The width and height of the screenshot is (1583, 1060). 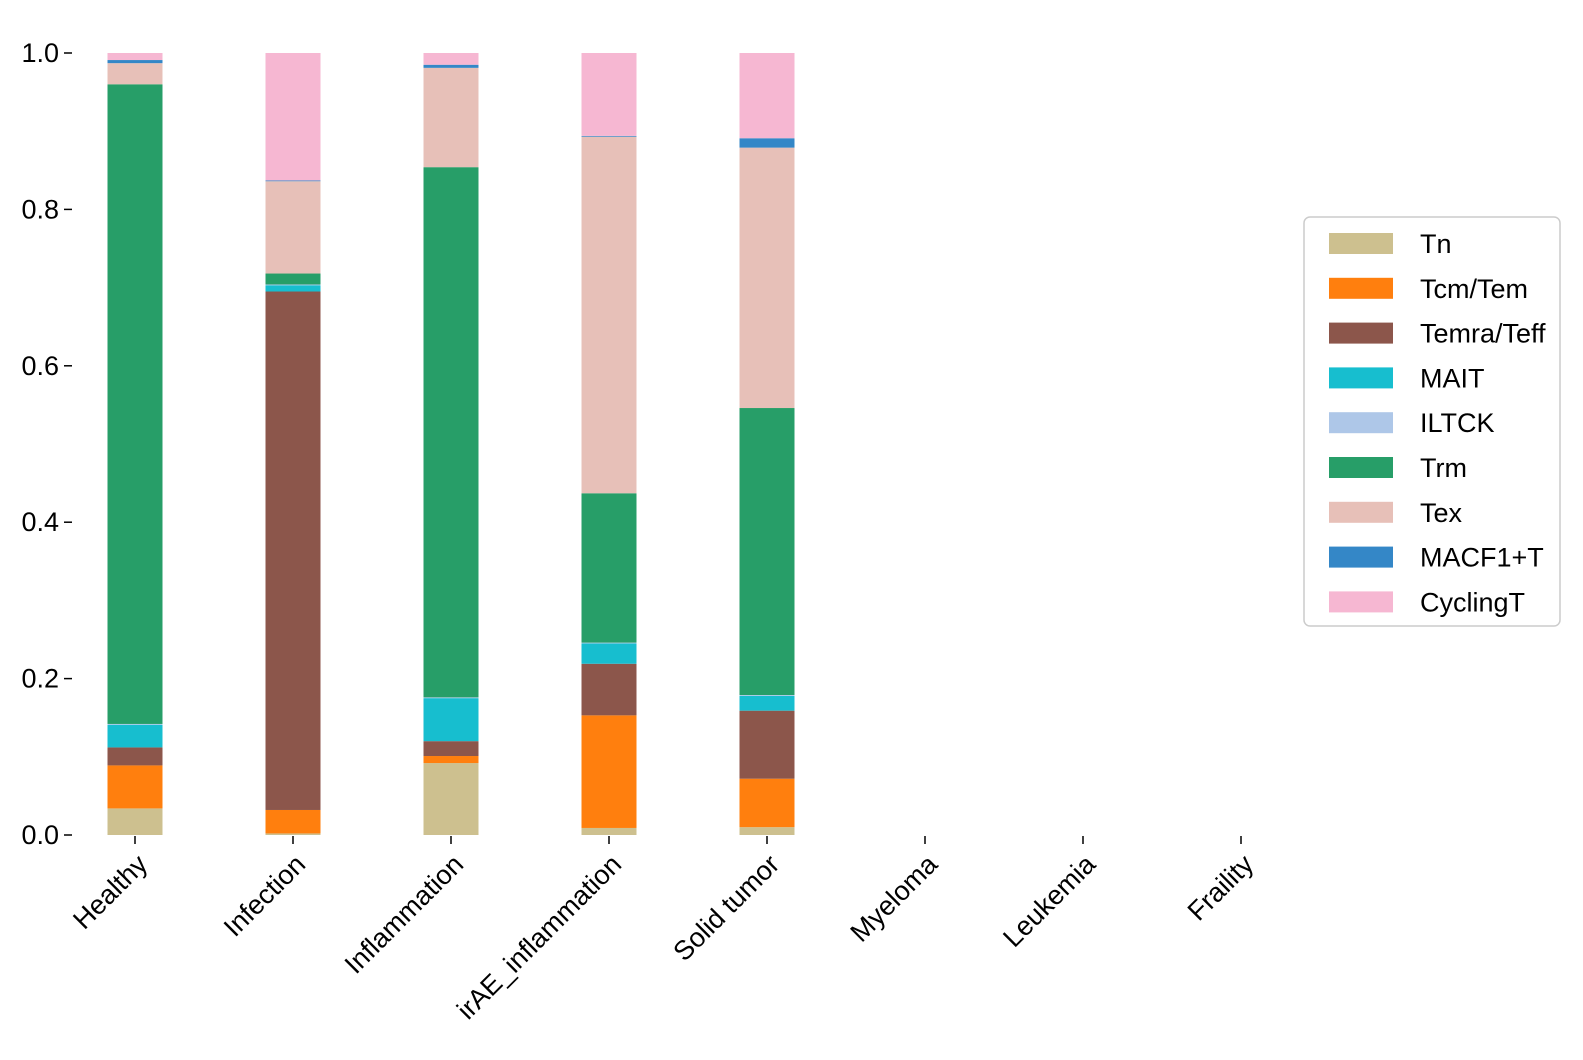 What do you see at coordinates (1443, 468) in the screenshot?
I see `legend-label: Trm` at bounding box center [1443, 468].